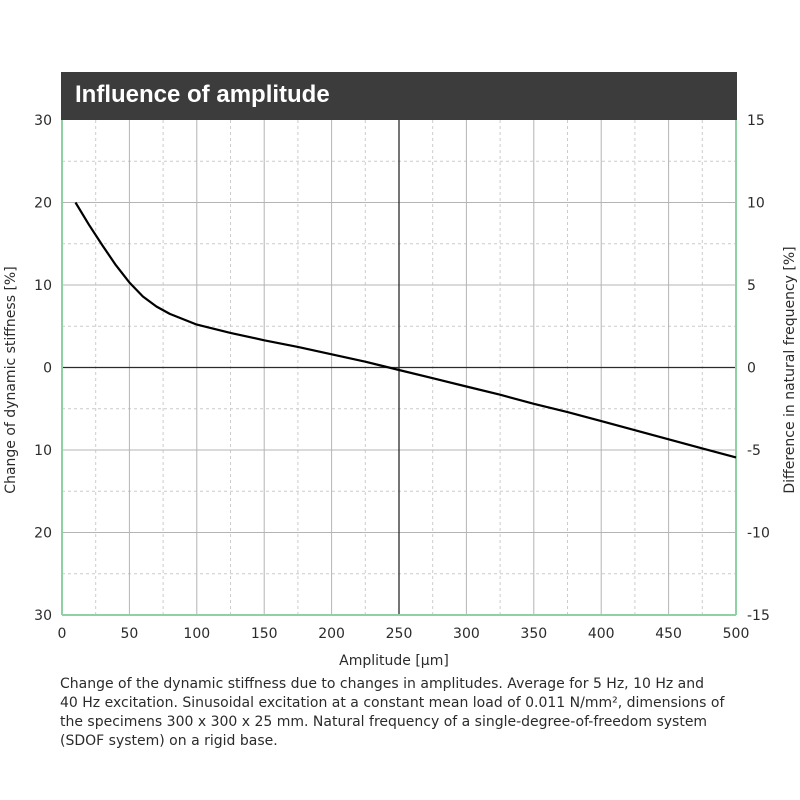 This screenshot has width=800, height=800. Describe the element at coordinates (47, 369) in the screenshot. I see `y-tick-label: 0` at that location.